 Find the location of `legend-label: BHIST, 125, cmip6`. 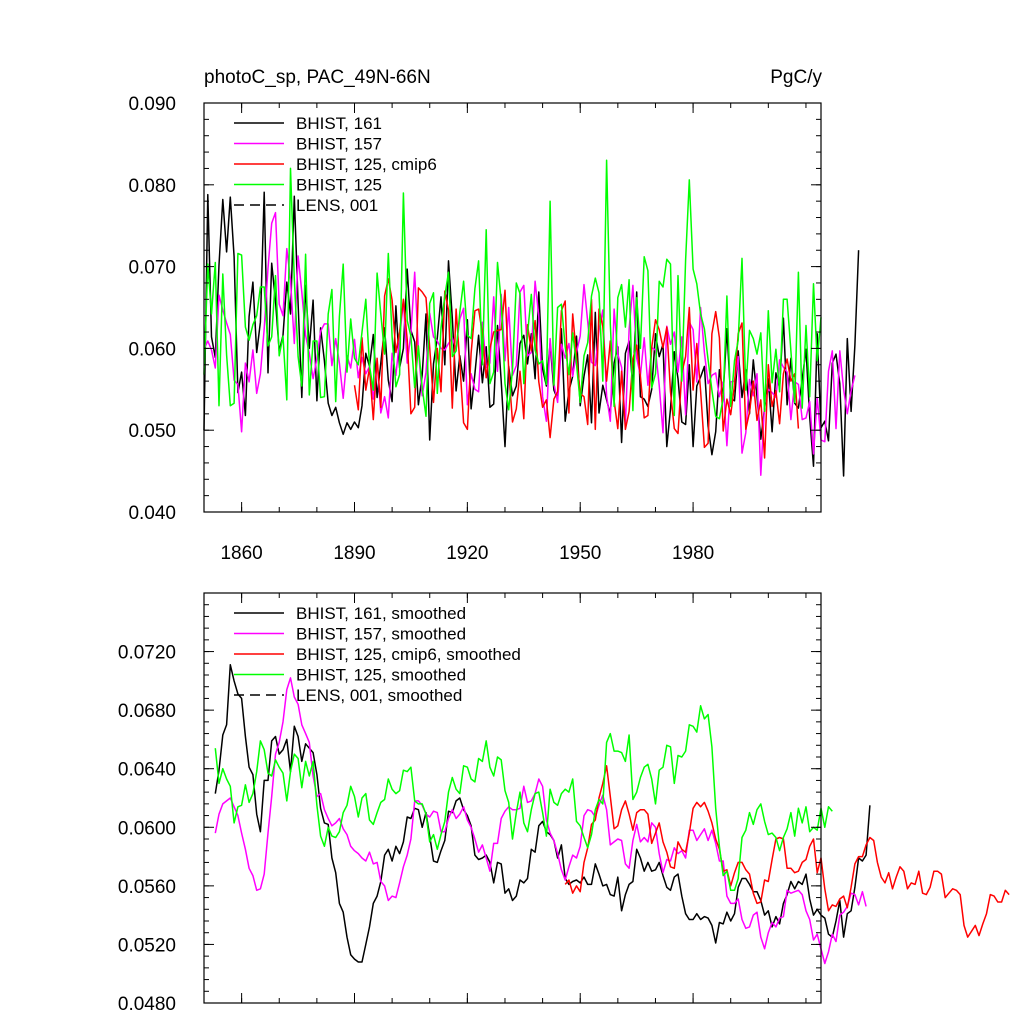

legend-label: BHIST, 125, cmip6 is located at coordinates (366, 164).